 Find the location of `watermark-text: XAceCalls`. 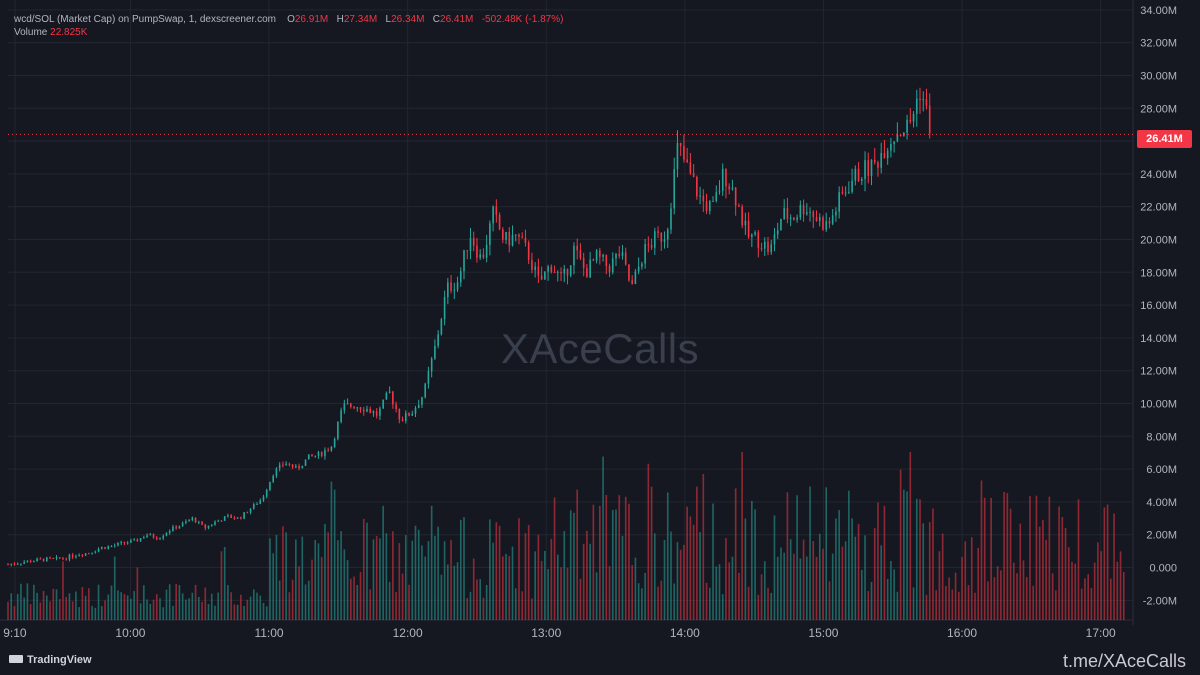

watermark-text: XAceCalls is located at coordinates (600, 348).